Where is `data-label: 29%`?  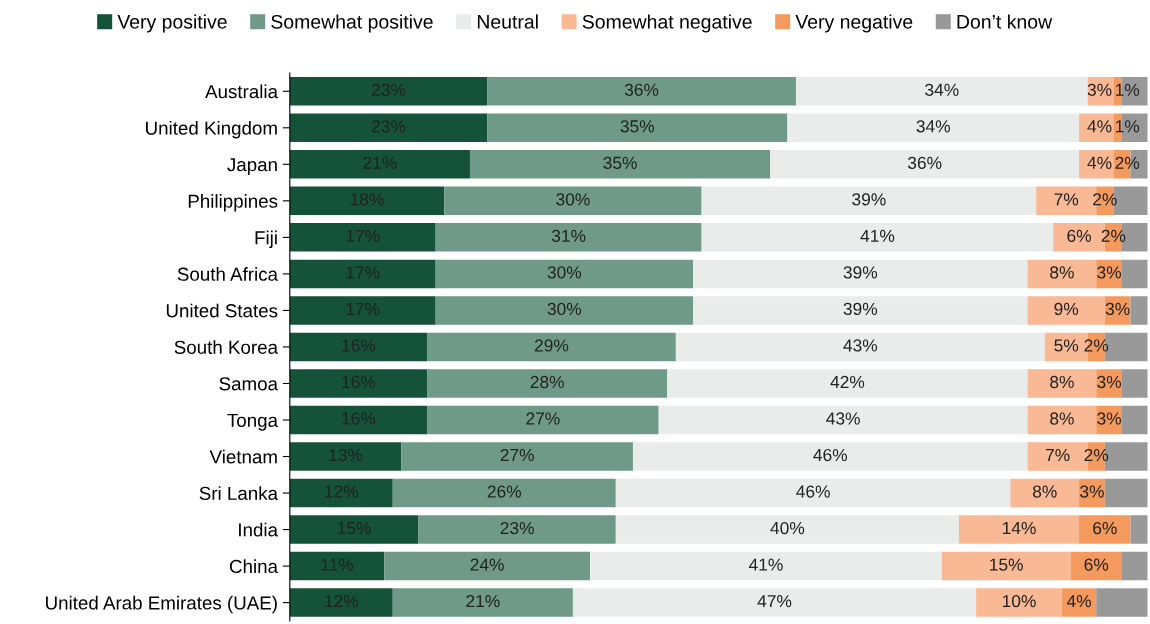 data-label: 29% is located at coordinates (551, 345).